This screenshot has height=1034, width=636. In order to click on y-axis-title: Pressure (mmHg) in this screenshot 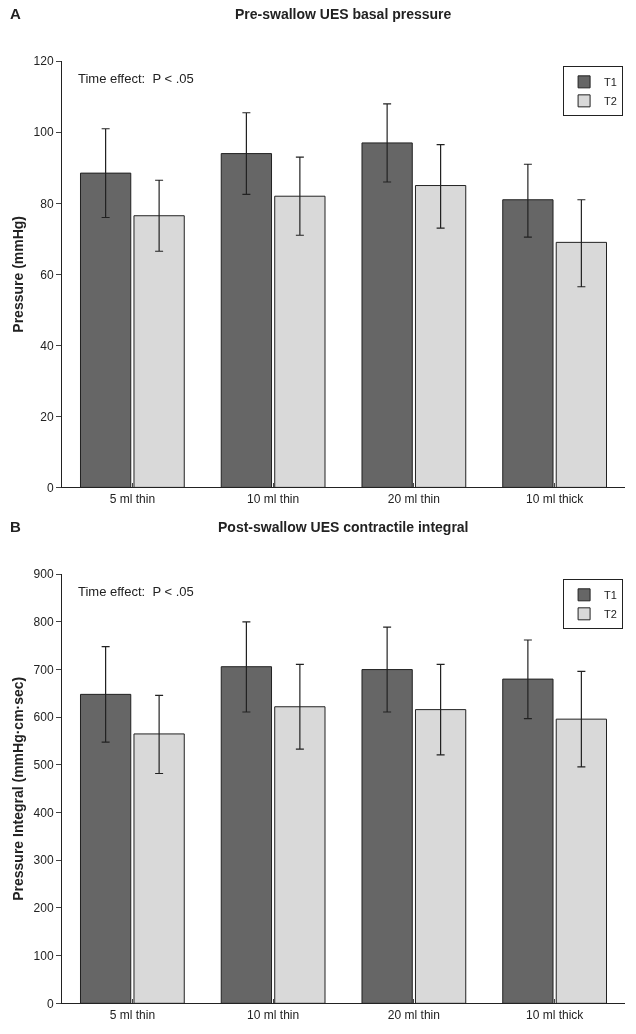, I will do `click(18, 274)`.